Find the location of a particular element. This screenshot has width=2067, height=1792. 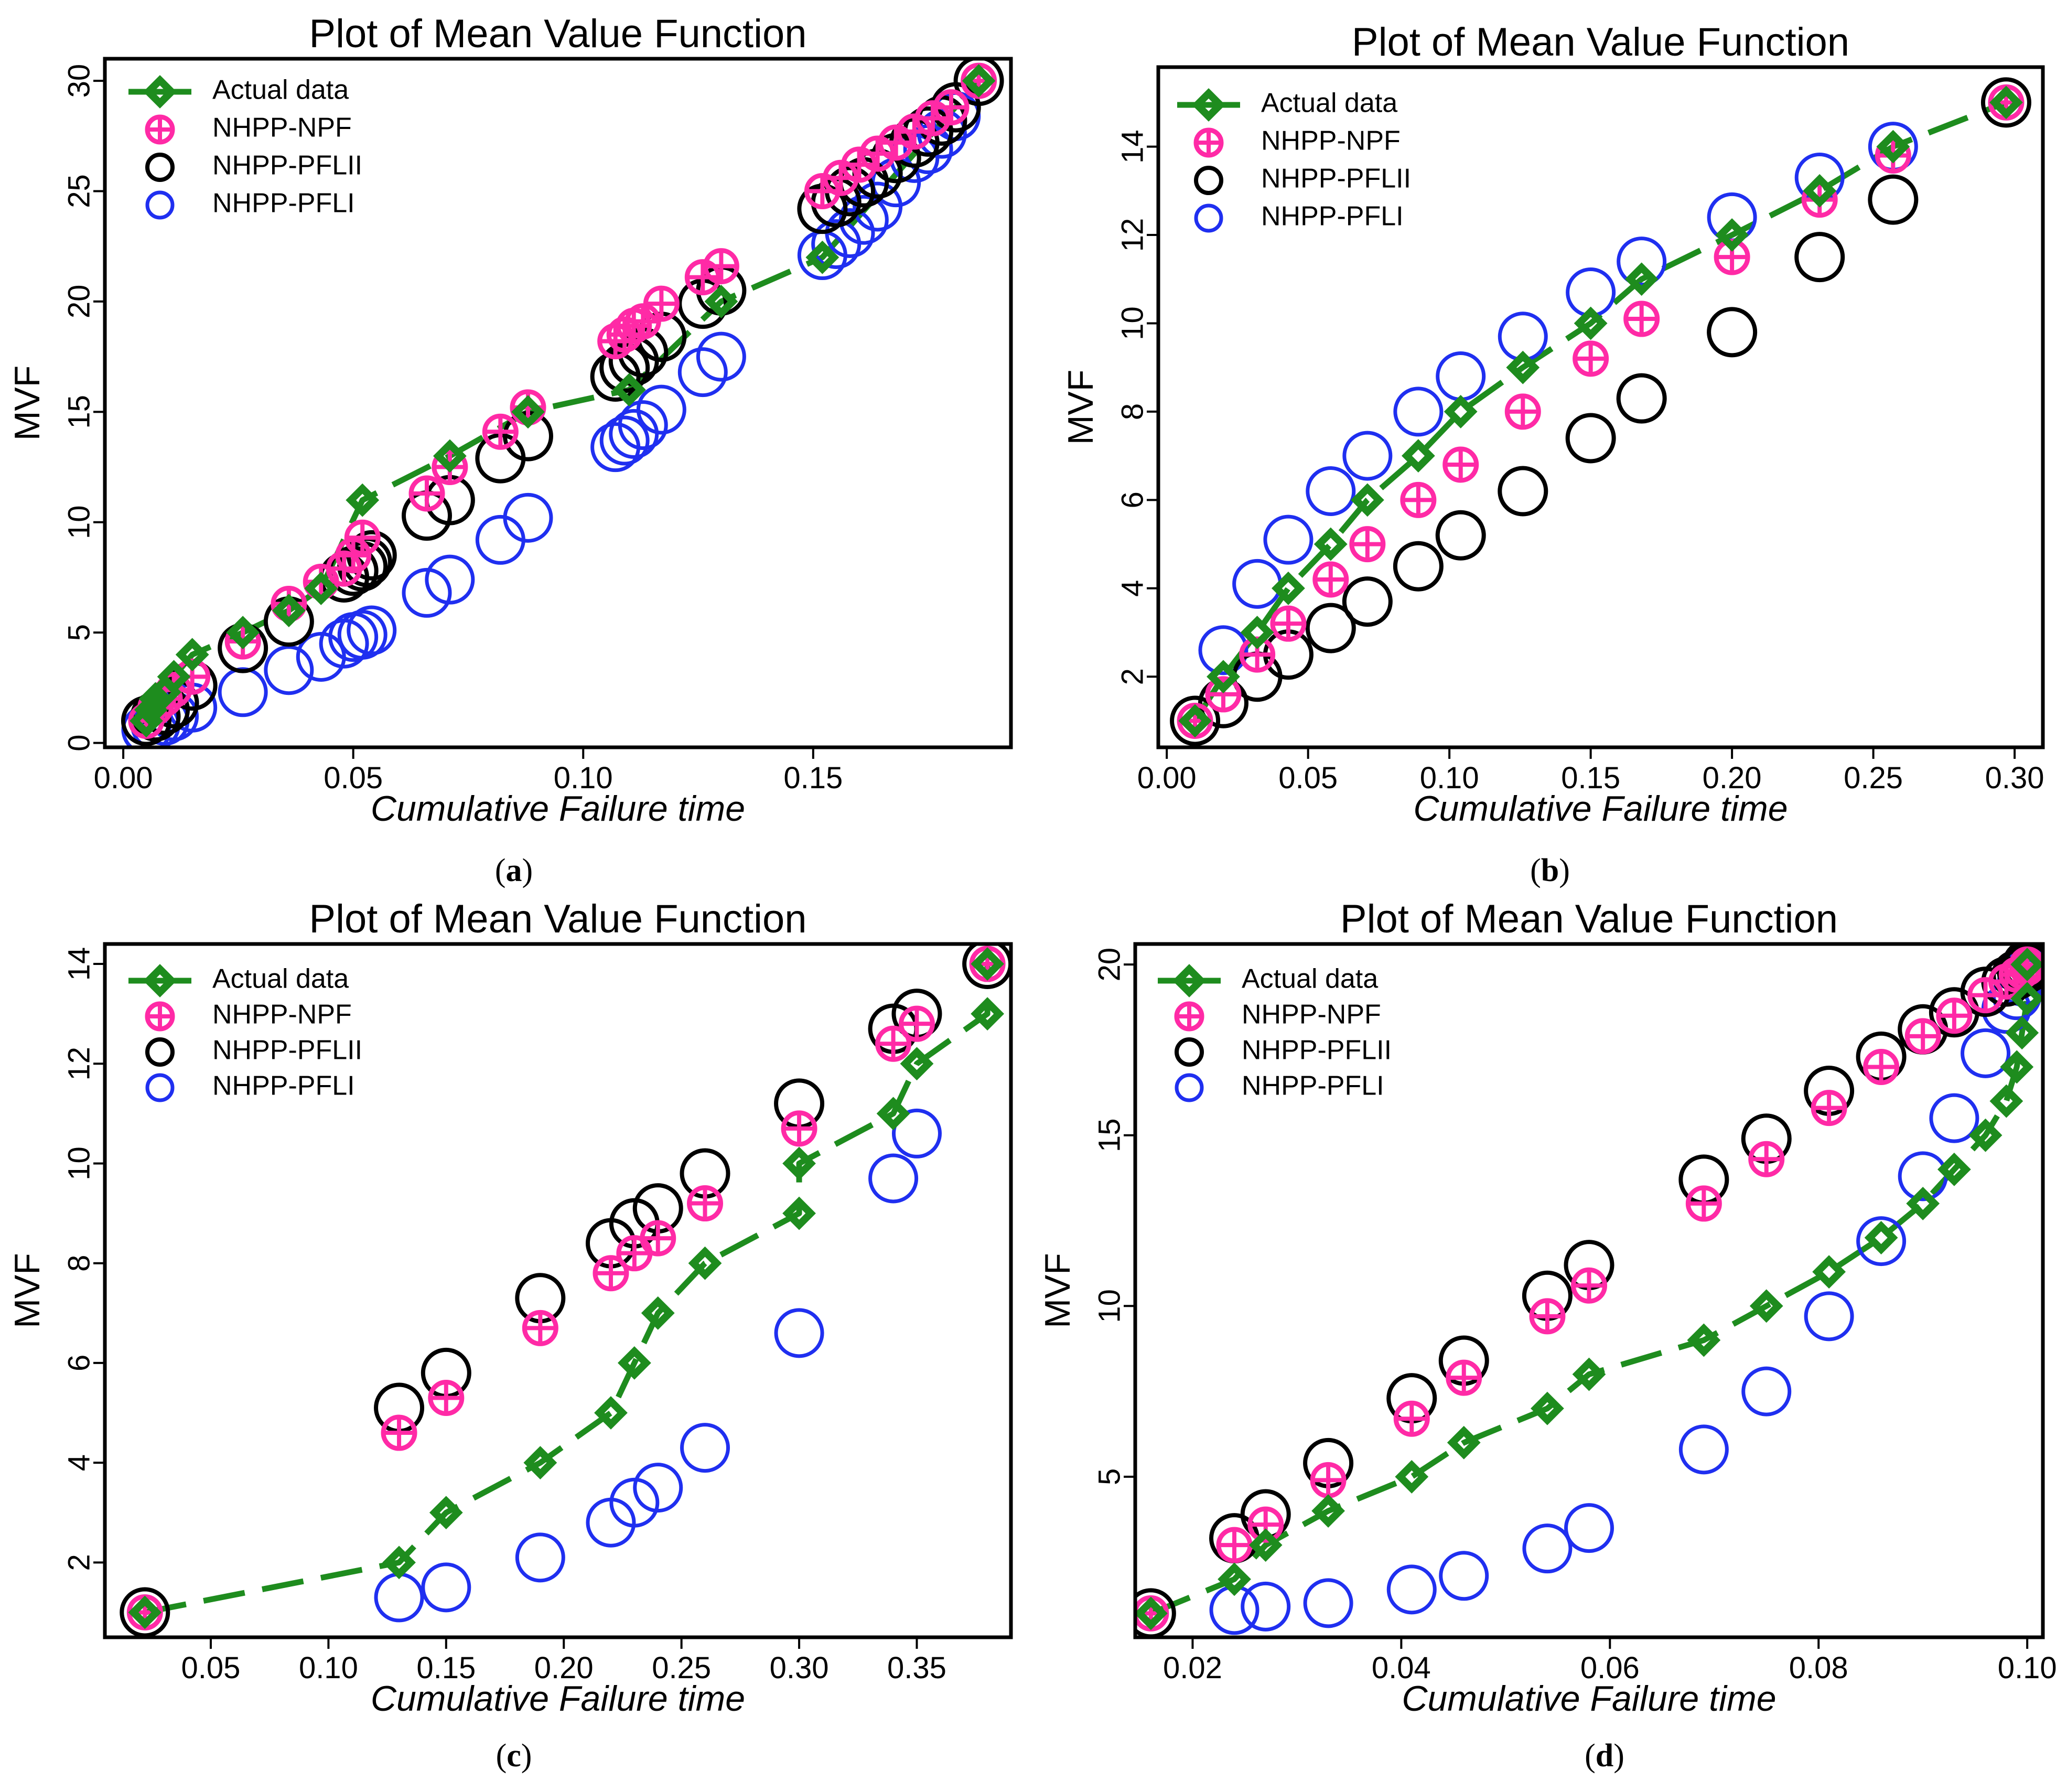

x-tick-label: 0.04 is located at coordinates (1401, 1668).